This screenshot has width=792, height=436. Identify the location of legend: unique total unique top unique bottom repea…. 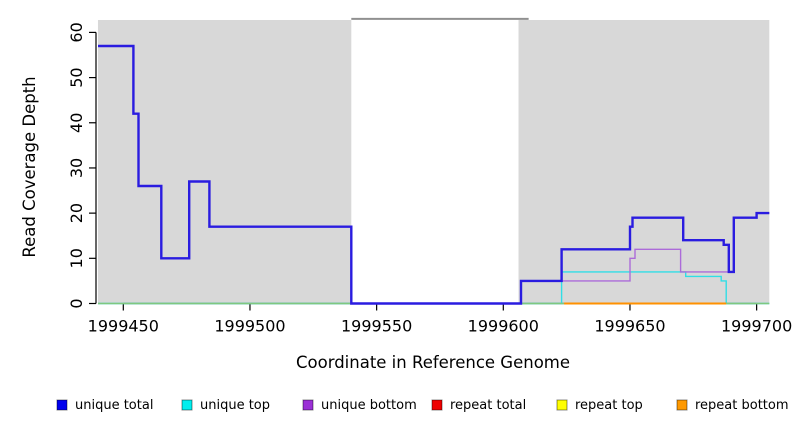
(422, 405).